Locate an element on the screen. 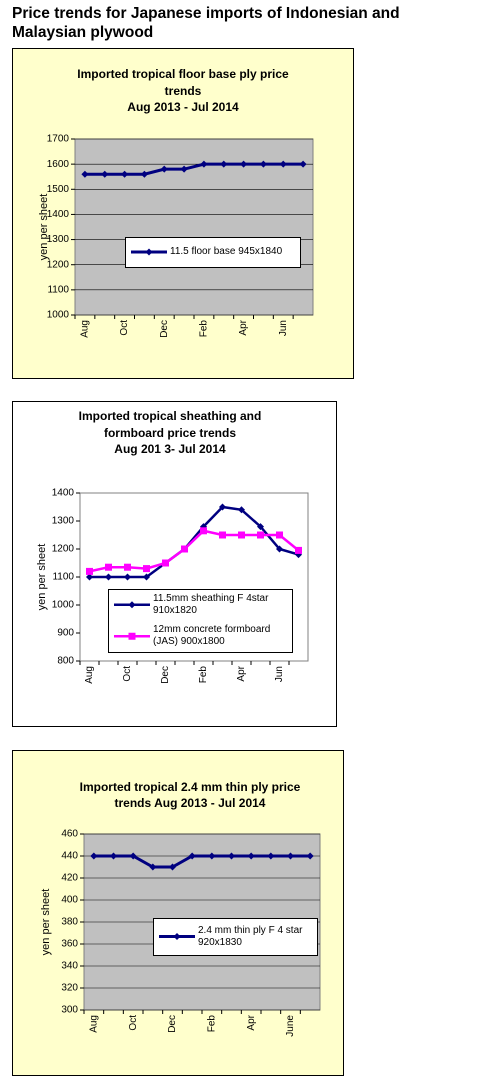 This screenshot has width=494, height=1089. chart-title: trends is located at coordinates (183, 91).